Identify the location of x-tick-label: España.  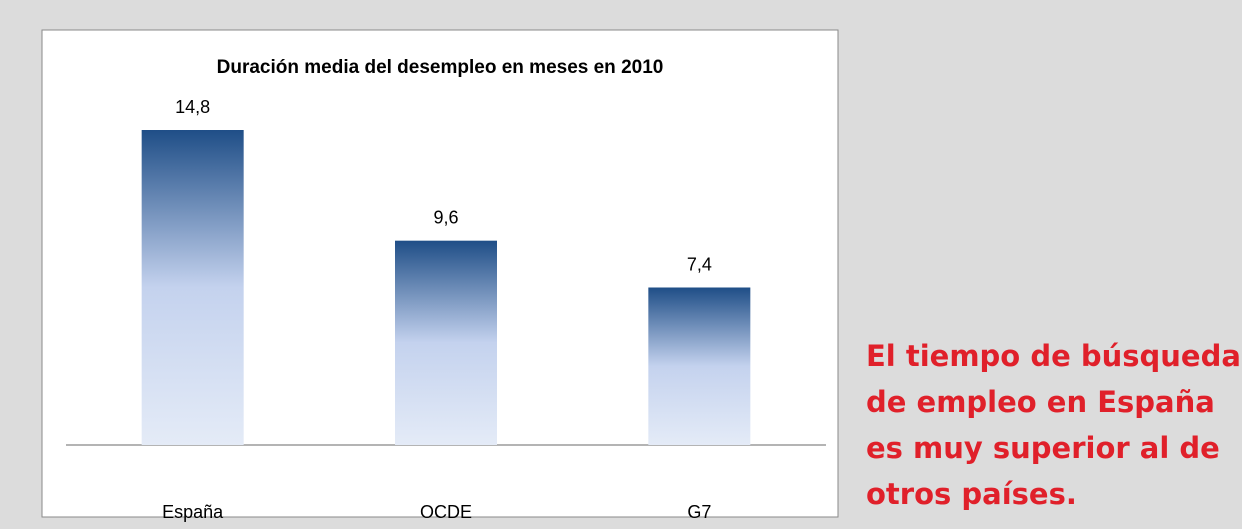
(193, 512).